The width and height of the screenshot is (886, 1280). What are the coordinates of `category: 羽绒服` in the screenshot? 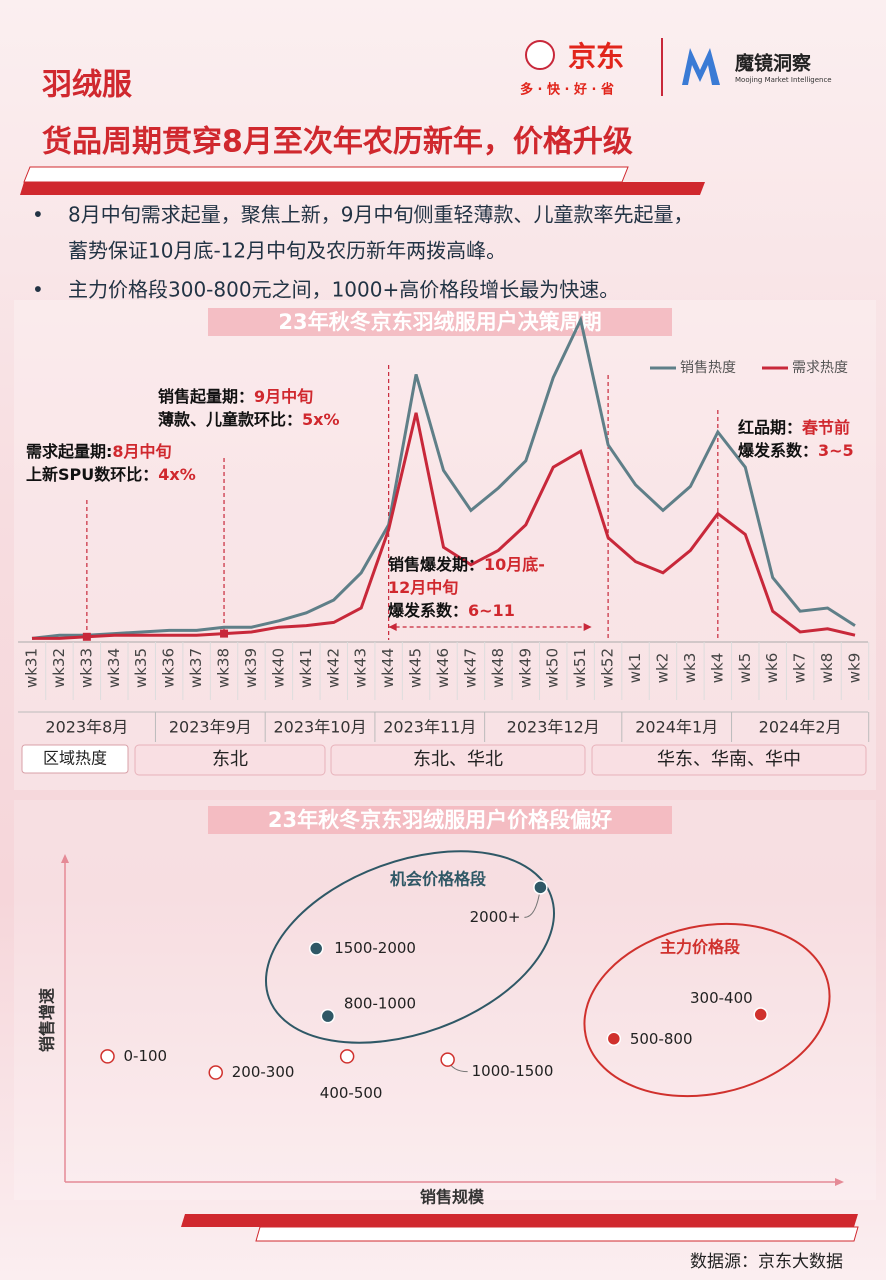 It's located at (87, 85).